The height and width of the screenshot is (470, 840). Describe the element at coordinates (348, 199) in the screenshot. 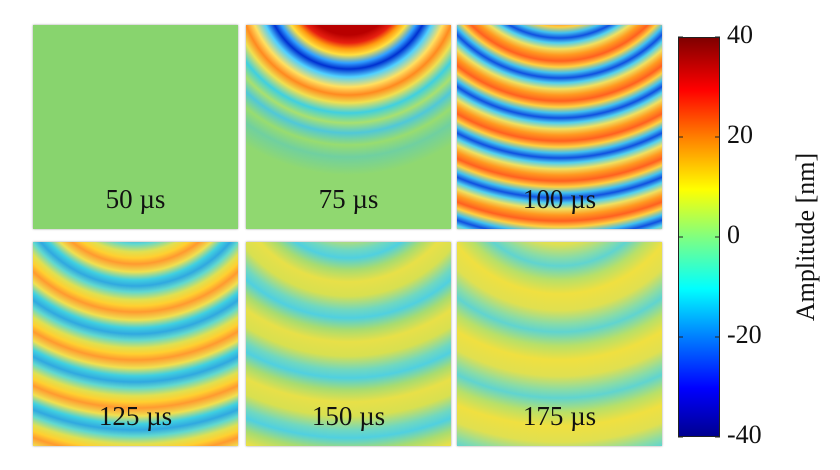

I see `panel-label: 75 µs` at that location.